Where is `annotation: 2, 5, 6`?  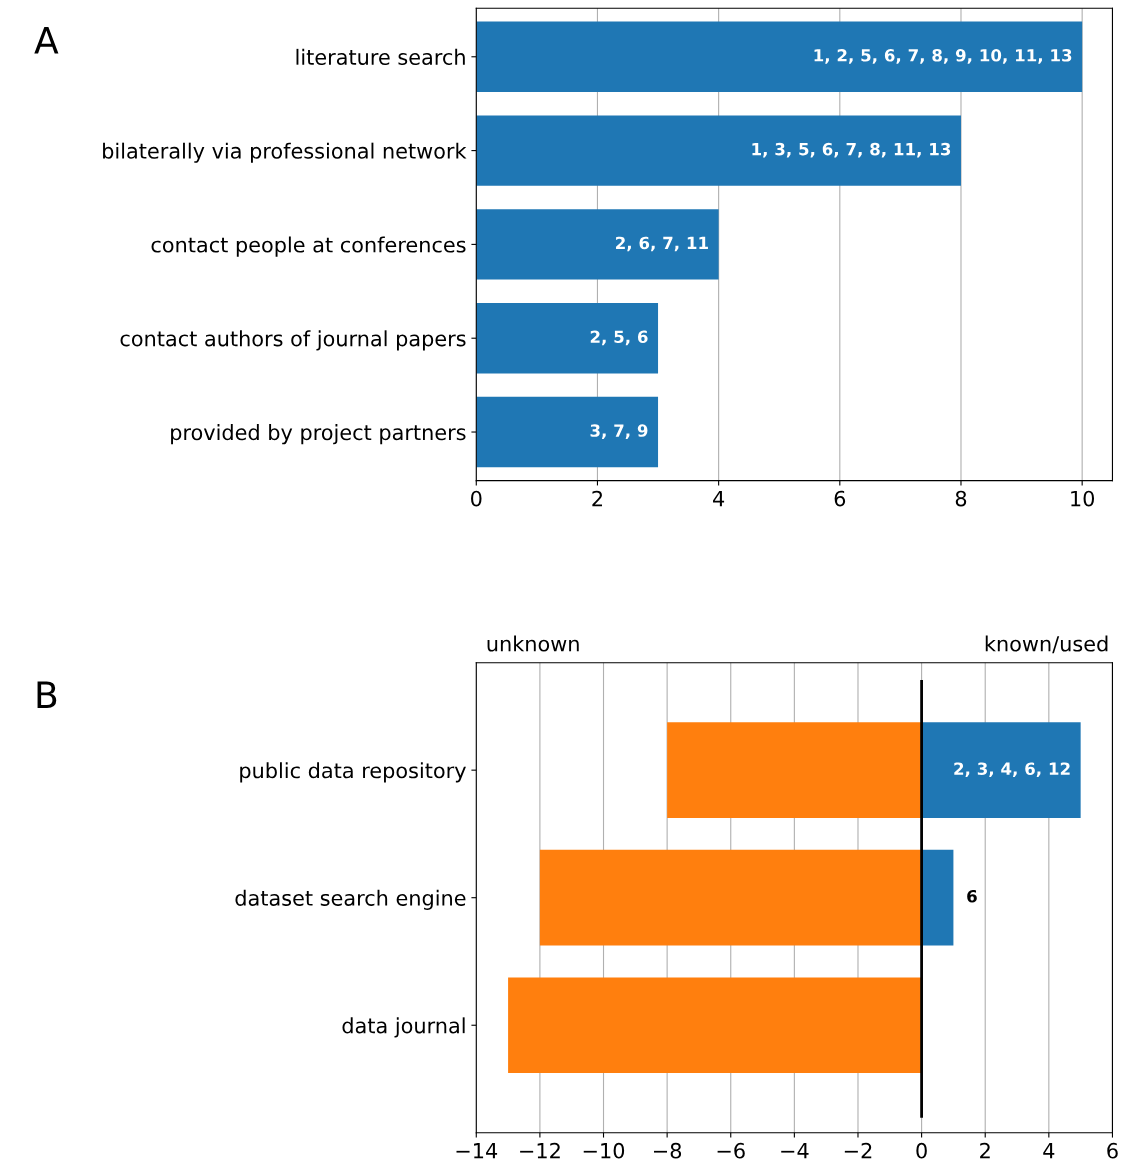 annotation: 2, 5, 6 is located at coordinates (619, 338).